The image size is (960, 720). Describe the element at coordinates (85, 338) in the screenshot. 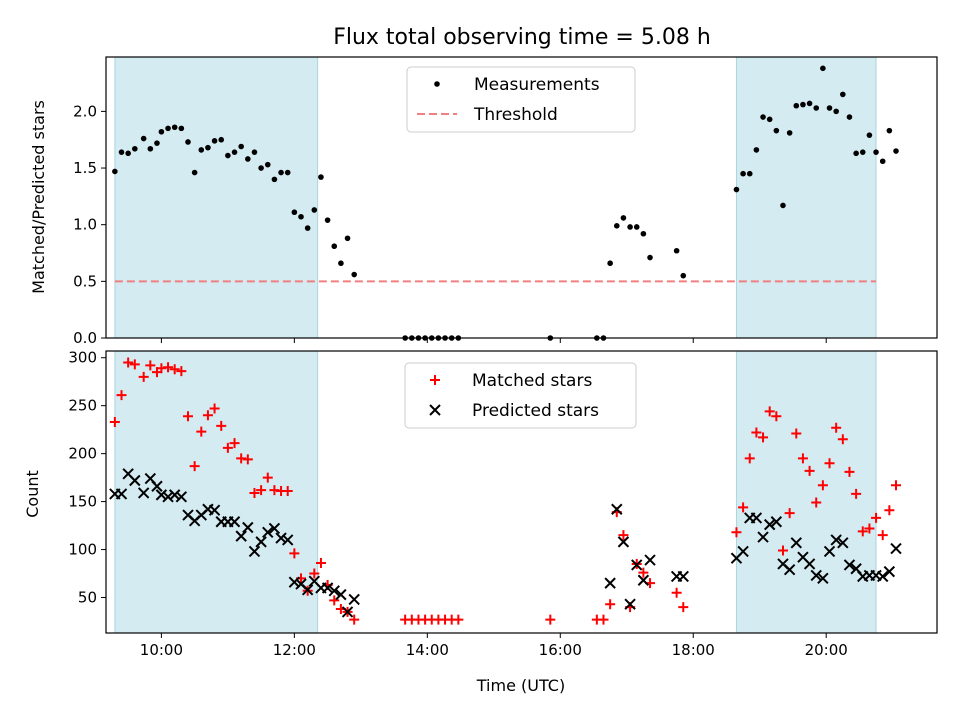

I see `y-tick-label: 0.0` at that location.